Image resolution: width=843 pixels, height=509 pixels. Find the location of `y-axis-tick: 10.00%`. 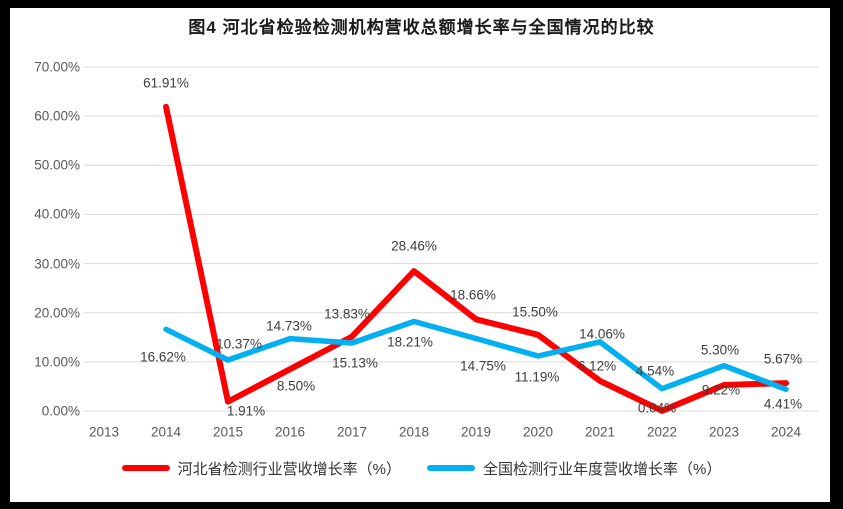

y-axis-tick: 10.00% is located at coordinates (57, 362).